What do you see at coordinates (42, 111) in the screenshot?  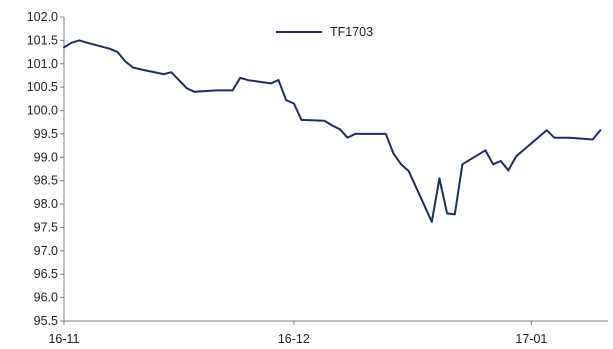 I see `y-tick-label: 100.0` at bounding box center [42, 111].